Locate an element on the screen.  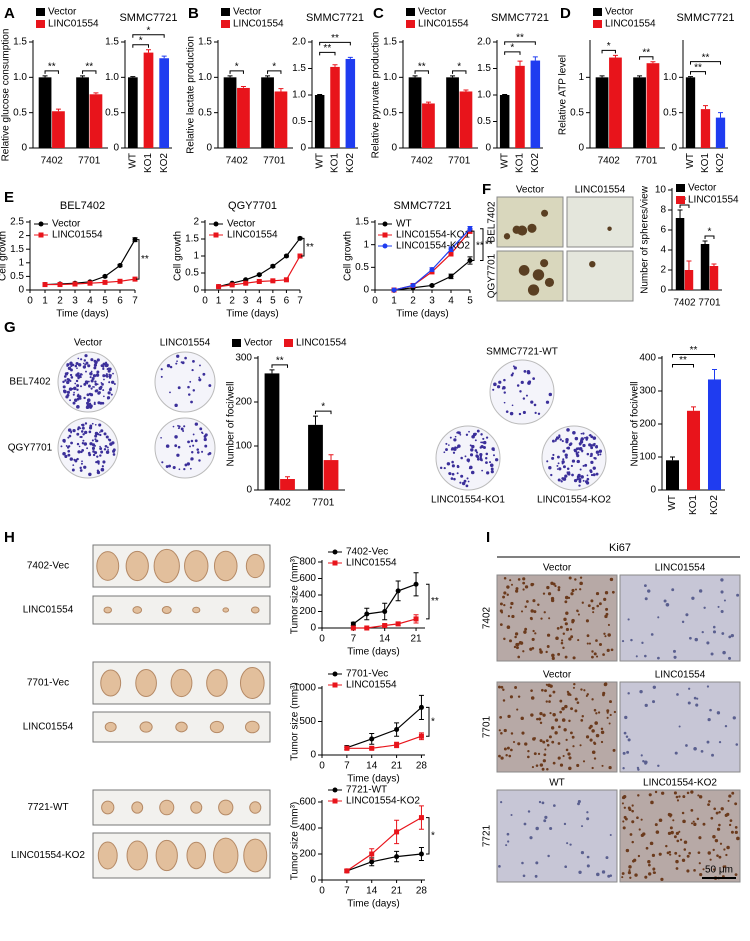
y-tick-label: 0.5 is located at coordinates (112, 112).